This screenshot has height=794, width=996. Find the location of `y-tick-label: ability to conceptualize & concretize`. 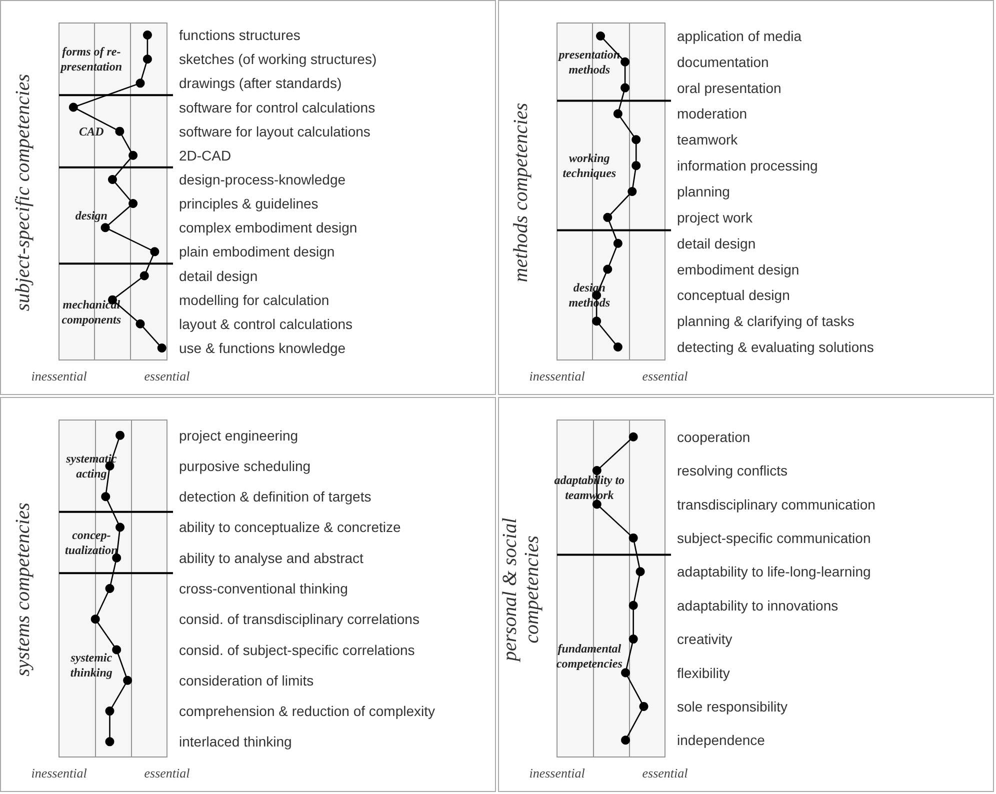

y-tick-label: ability to conceptualize & concretize is located at coordinates (290, 527).